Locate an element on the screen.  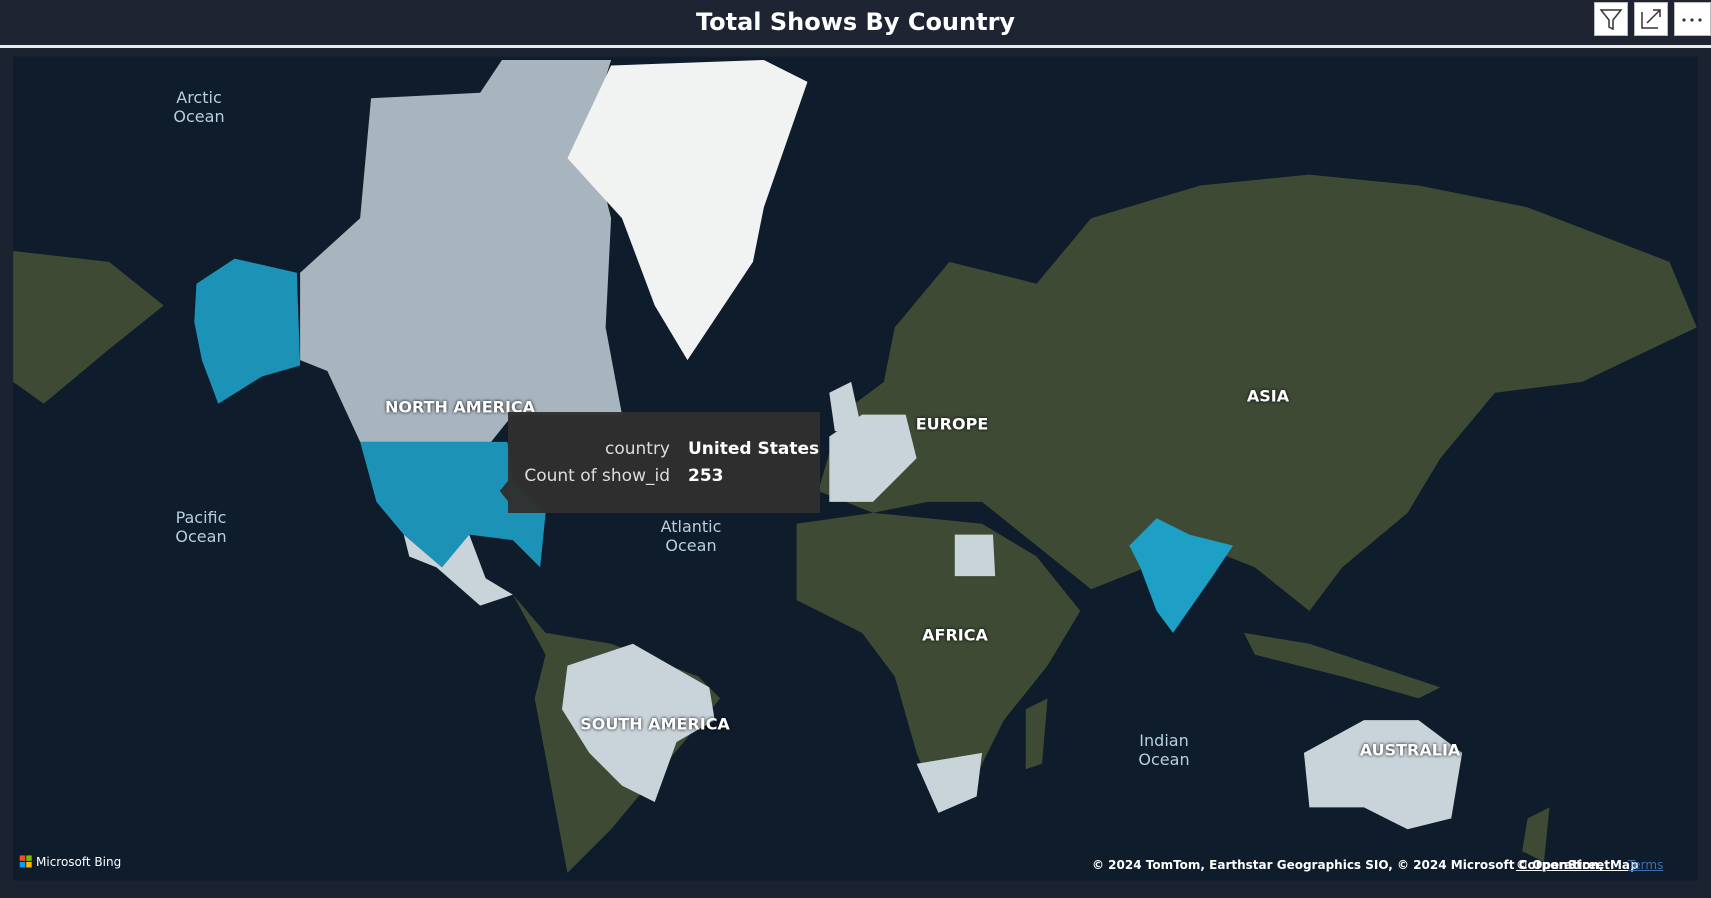
continent-label: EUROPE is located at coordinates (952, 424).